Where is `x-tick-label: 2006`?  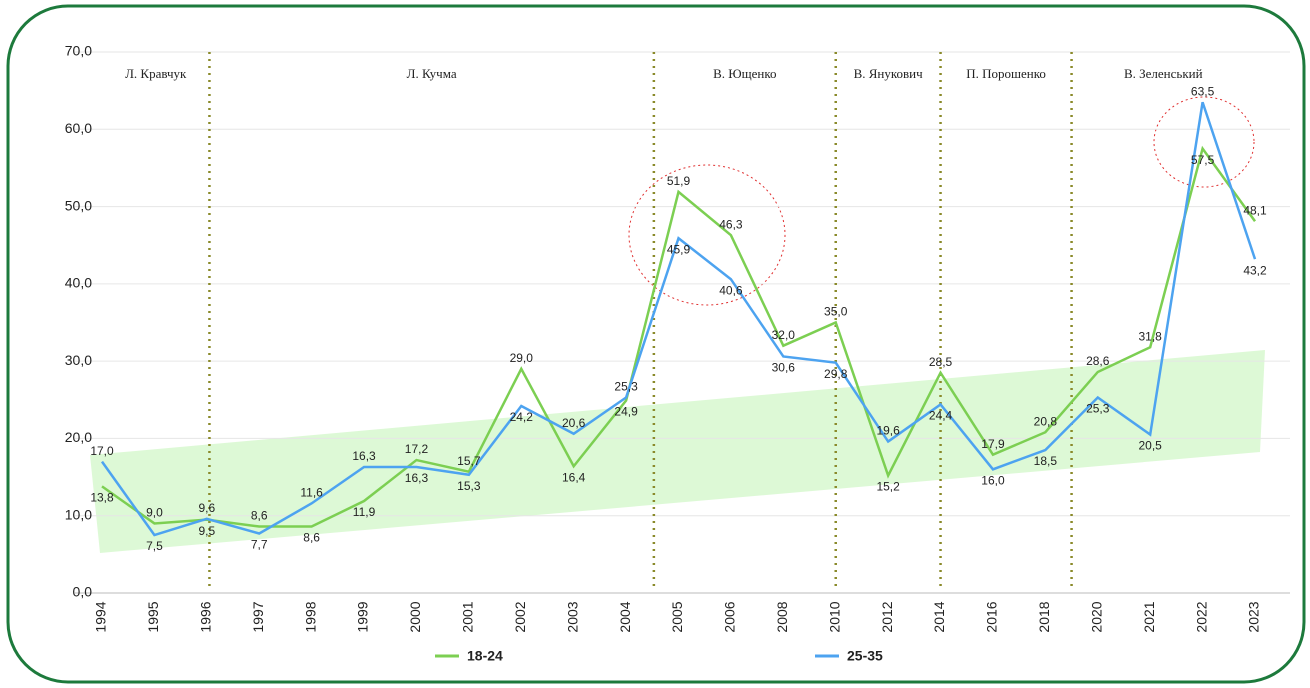 x-tick-label: 2006 is located at coordinates (730, 616).